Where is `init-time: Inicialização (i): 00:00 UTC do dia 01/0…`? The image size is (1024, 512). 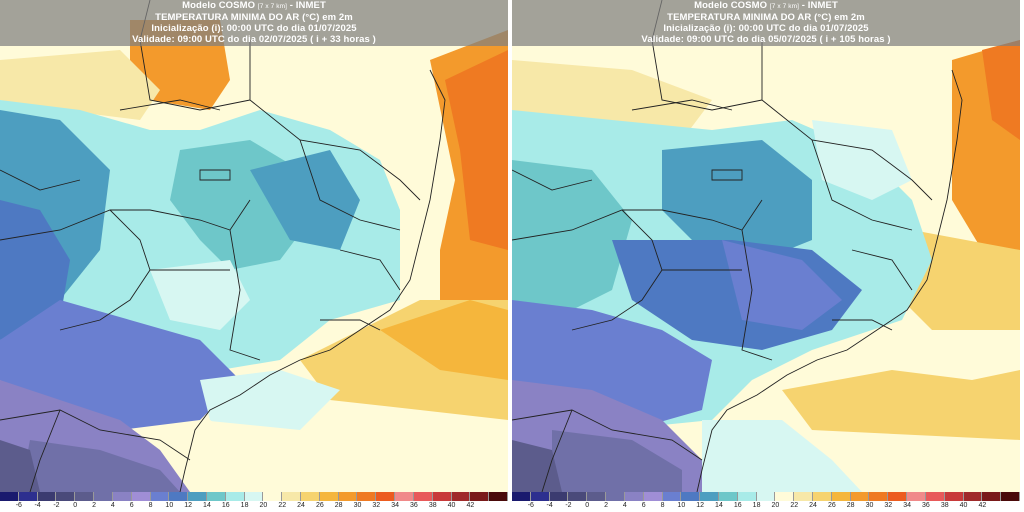
init-time: Inicialização (i): 00:00 UTC do dia 01/0… is located at coordinates (766, 28).